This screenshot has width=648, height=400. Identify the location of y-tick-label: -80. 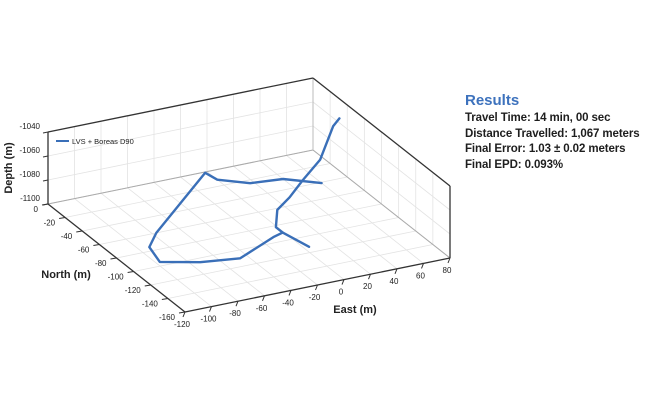
(101, 263).